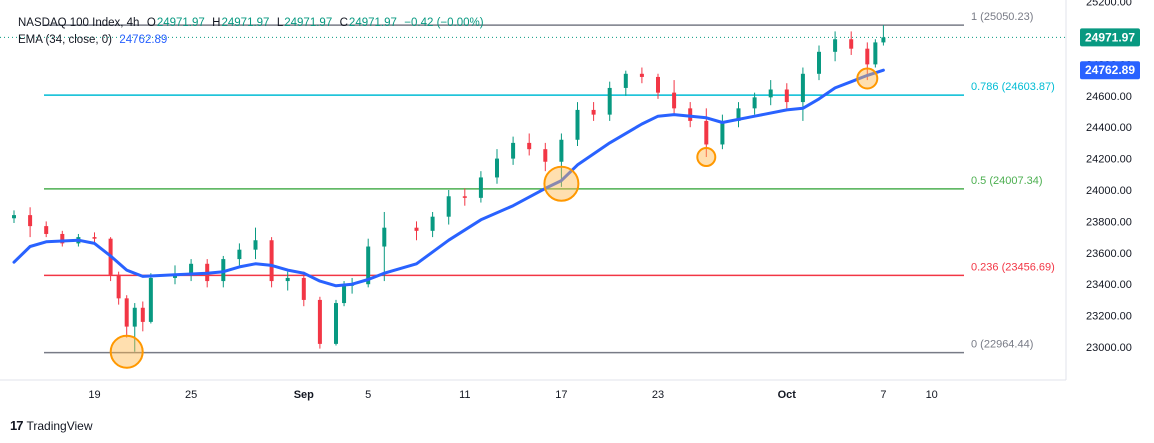 This screenshot has height=443, width=1154. Describe the element at coordinates (308, 23) in the screenshot. I see `low-value: 24971.97` at that location.